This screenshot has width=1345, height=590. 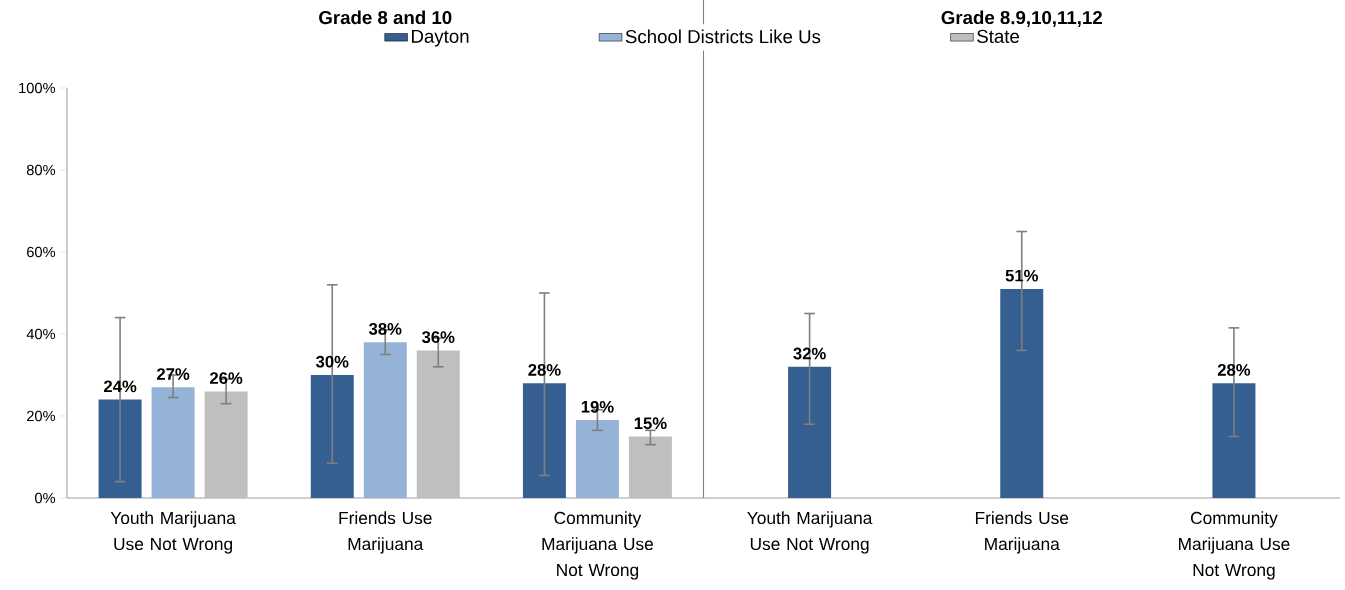 I want to click on legend-label: Dayton, so click(x=440, y=38).